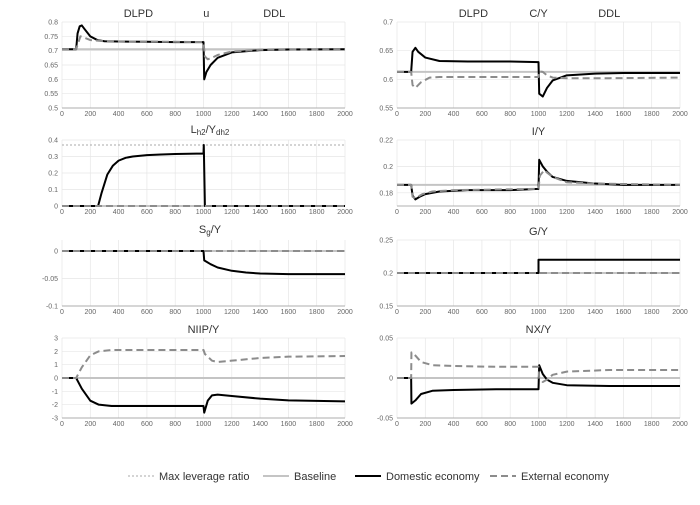  I want to click on legend-item: Domestic economy, so click(417, 477).